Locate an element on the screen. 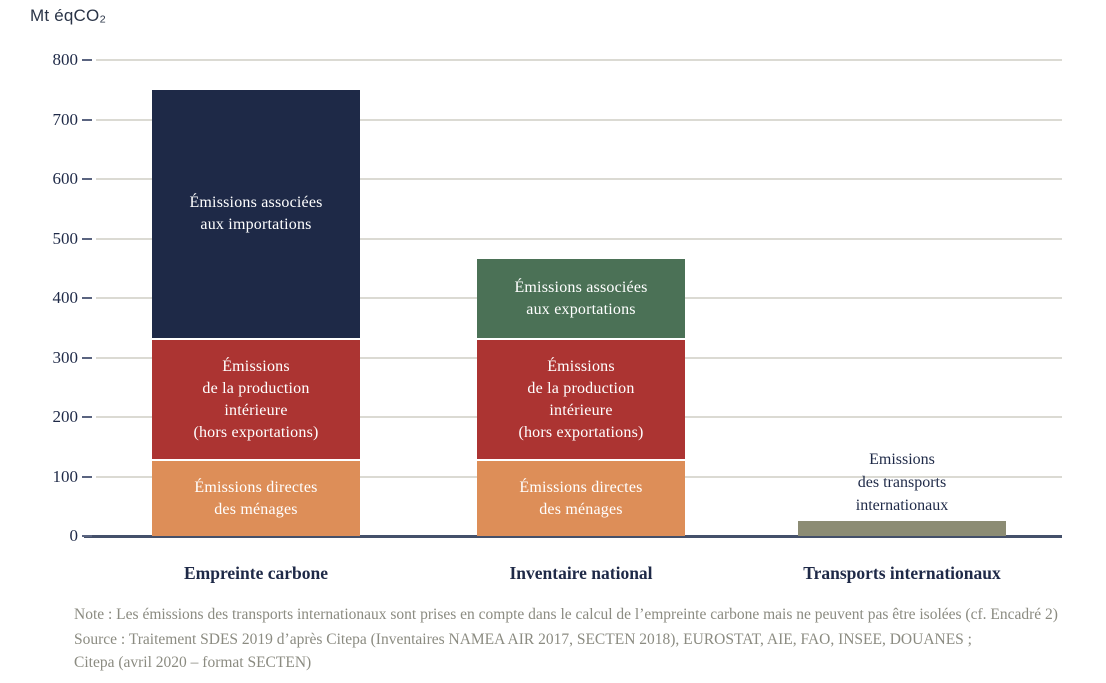 This screenshot has height=683, width=1106. x-axis-line is located at coordinates (573, 536).